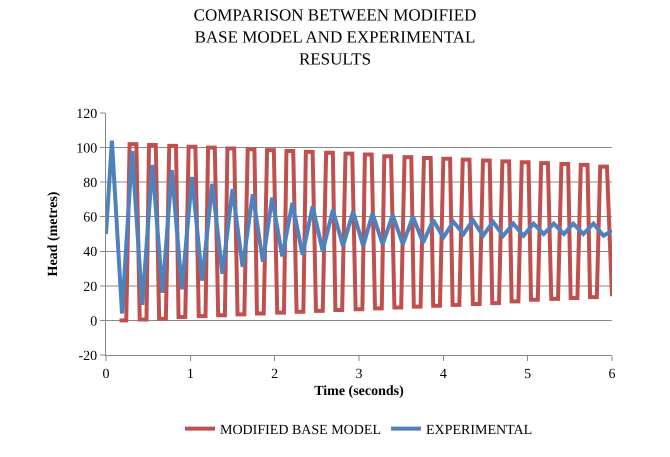  I want to click on y-tick-label: 60, so click(90, 218).